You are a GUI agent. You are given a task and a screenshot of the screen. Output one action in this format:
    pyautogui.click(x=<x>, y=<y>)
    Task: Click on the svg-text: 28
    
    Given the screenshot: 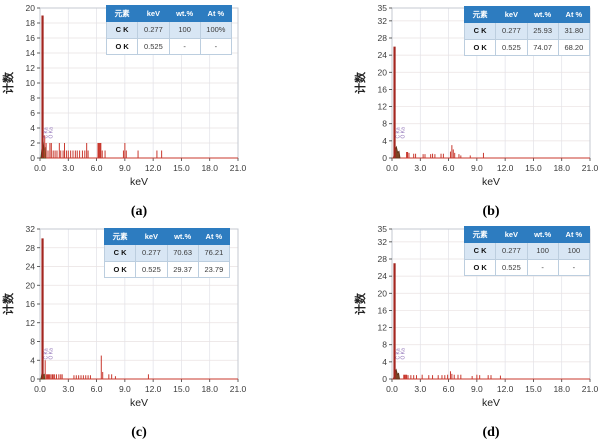 What is the action you would take?
    pyautogui.click(x=383, y=38)
    